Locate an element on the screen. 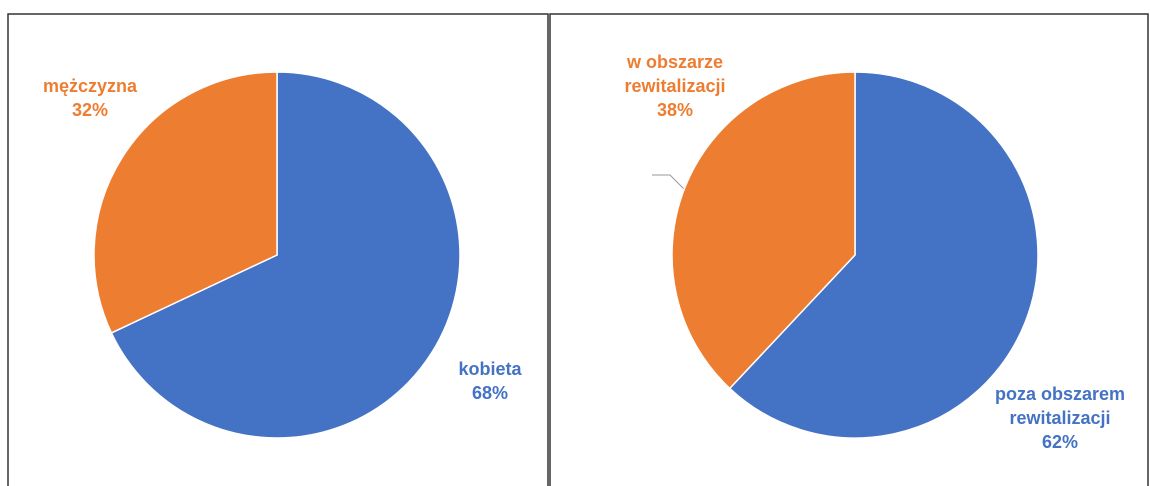  label-percent: 32% is located at coordinates (90, 110).